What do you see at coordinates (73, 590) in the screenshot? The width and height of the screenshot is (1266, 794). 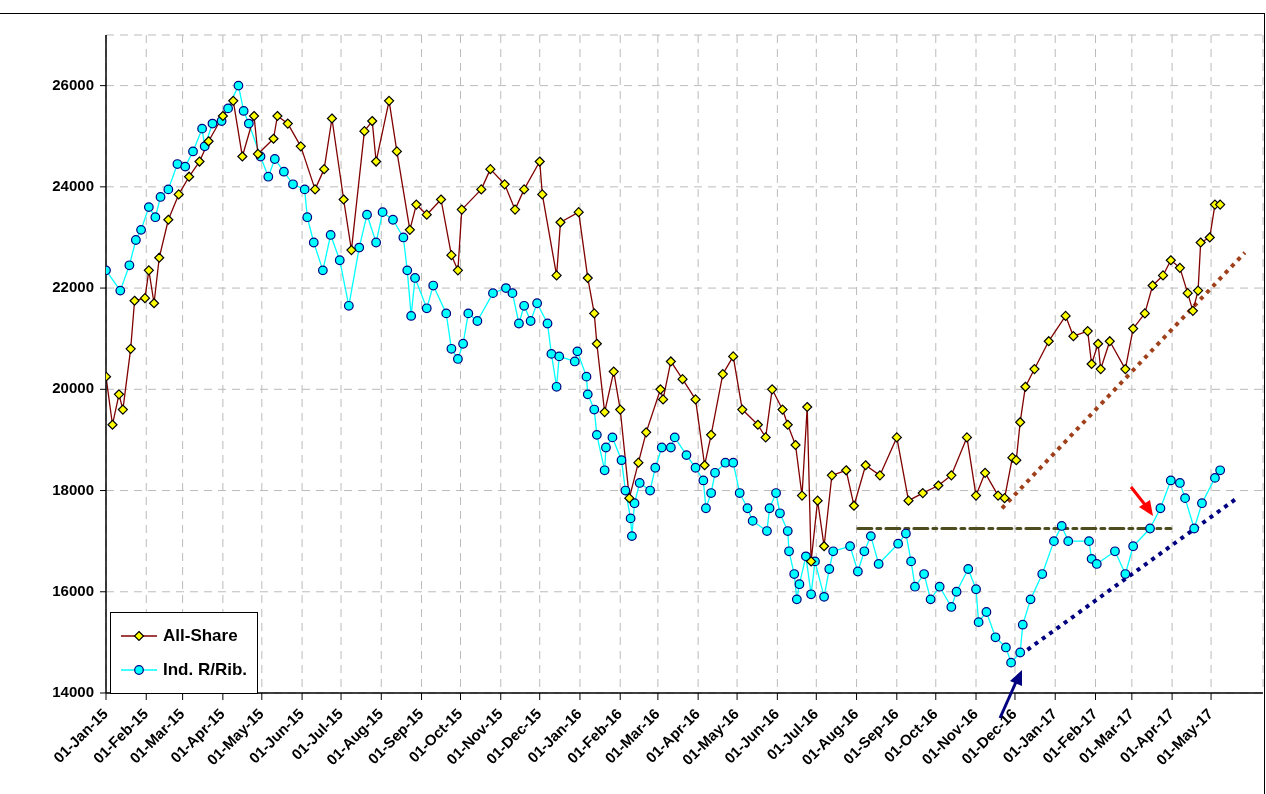 I see `y-tick-label: 16000` at bounding box center [73, 590].